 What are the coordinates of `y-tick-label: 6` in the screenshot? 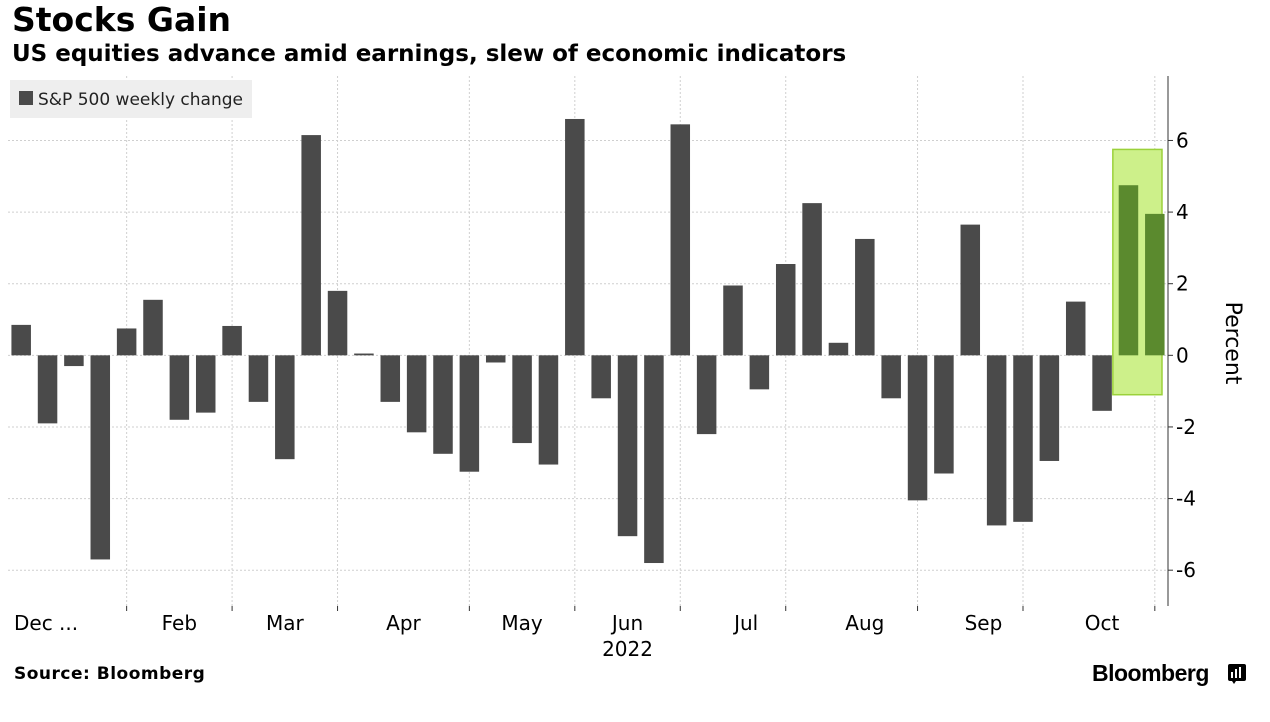 It's located at (1182, 140).